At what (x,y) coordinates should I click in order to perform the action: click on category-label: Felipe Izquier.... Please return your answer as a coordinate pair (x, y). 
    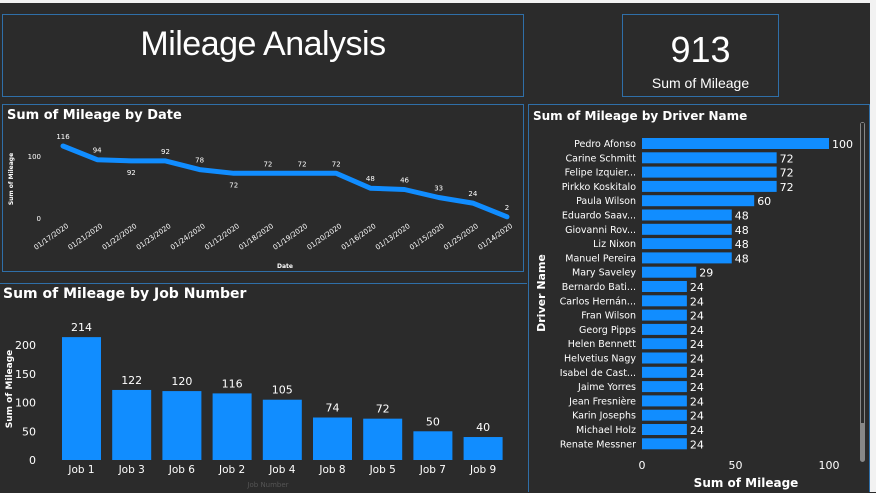
    Looking at the image, I should click on (600, 173).